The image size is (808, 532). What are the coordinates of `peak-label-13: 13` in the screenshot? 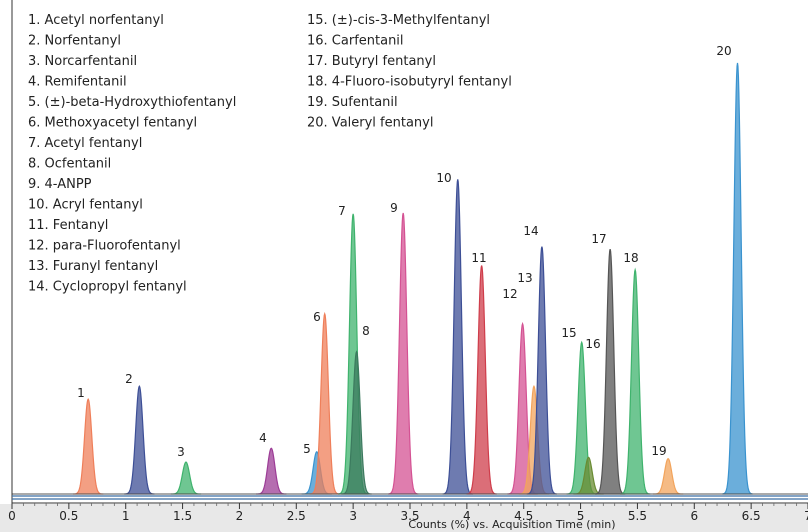 It's located at (524, 278).